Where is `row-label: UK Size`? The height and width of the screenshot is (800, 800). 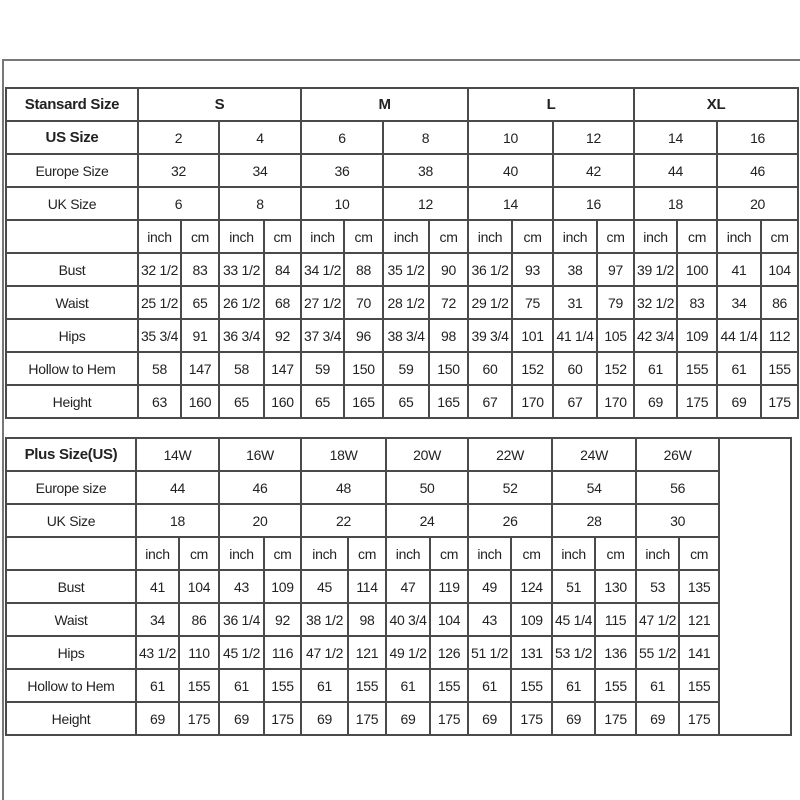
row-label: UK Size is located at coordinates (71, 520).